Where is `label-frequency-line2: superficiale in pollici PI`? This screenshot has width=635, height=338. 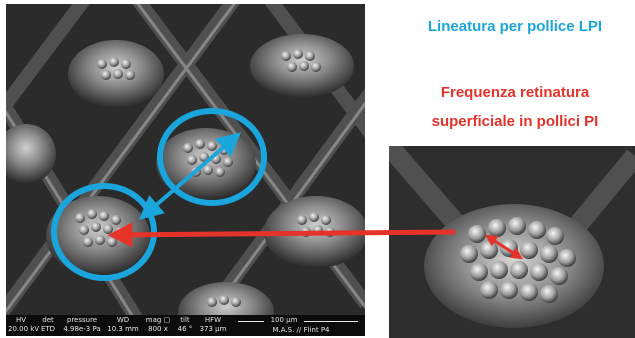 label-frequency-line2: superficiale in pollici PI is located at coordinates (515, 121).